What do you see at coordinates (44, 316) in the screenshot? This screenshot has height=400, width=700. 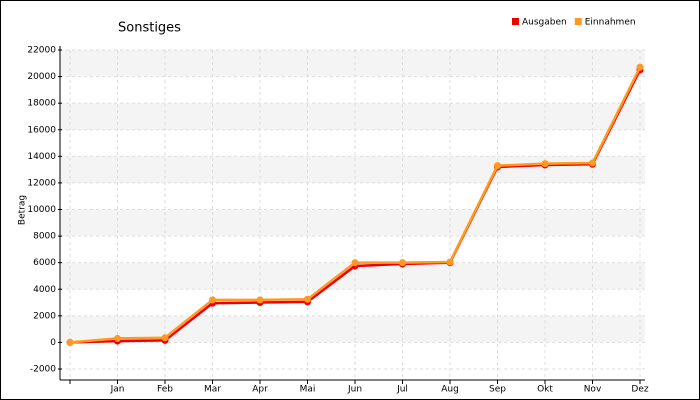 I see `y-tick-label: 2000` at bounding box center [44, 316].